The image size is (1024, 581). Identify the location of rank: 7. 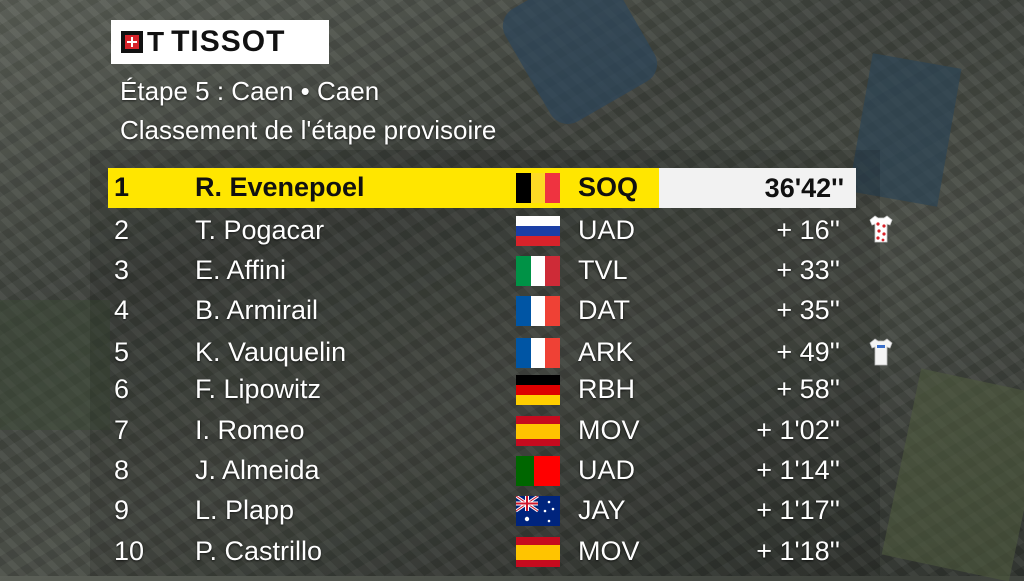
(122, 430).